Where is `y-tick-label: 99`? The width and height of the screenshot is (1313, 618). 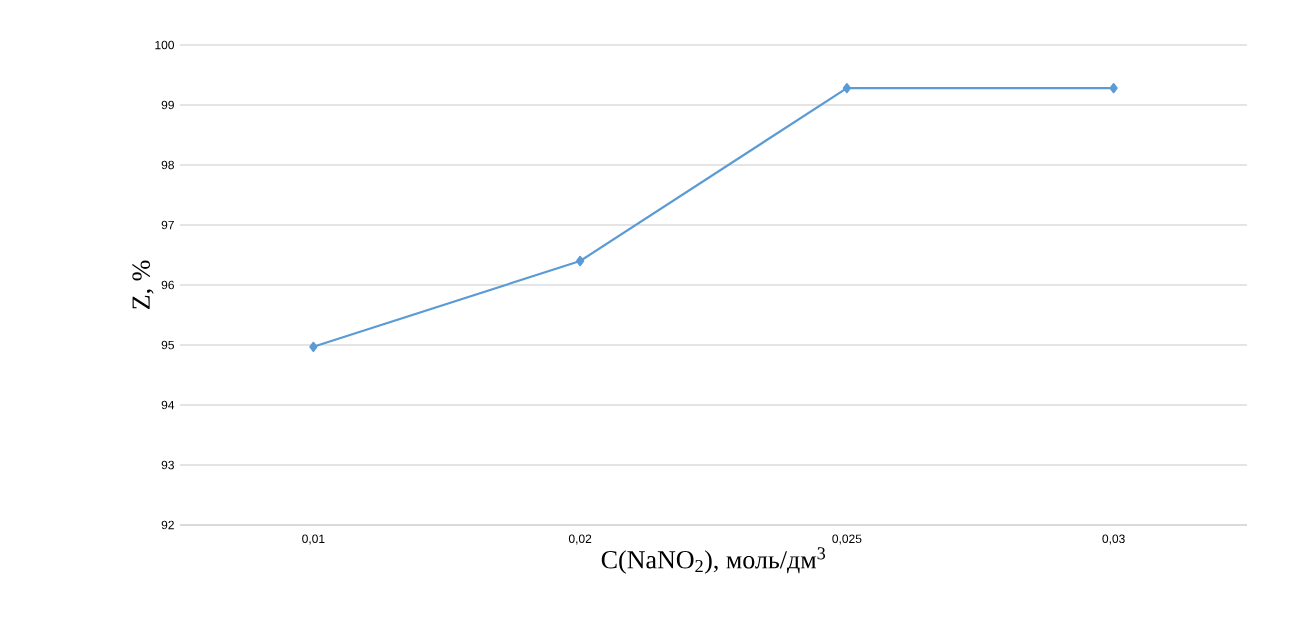
y-tick-label: 99 is located at coordinates (167, 105).